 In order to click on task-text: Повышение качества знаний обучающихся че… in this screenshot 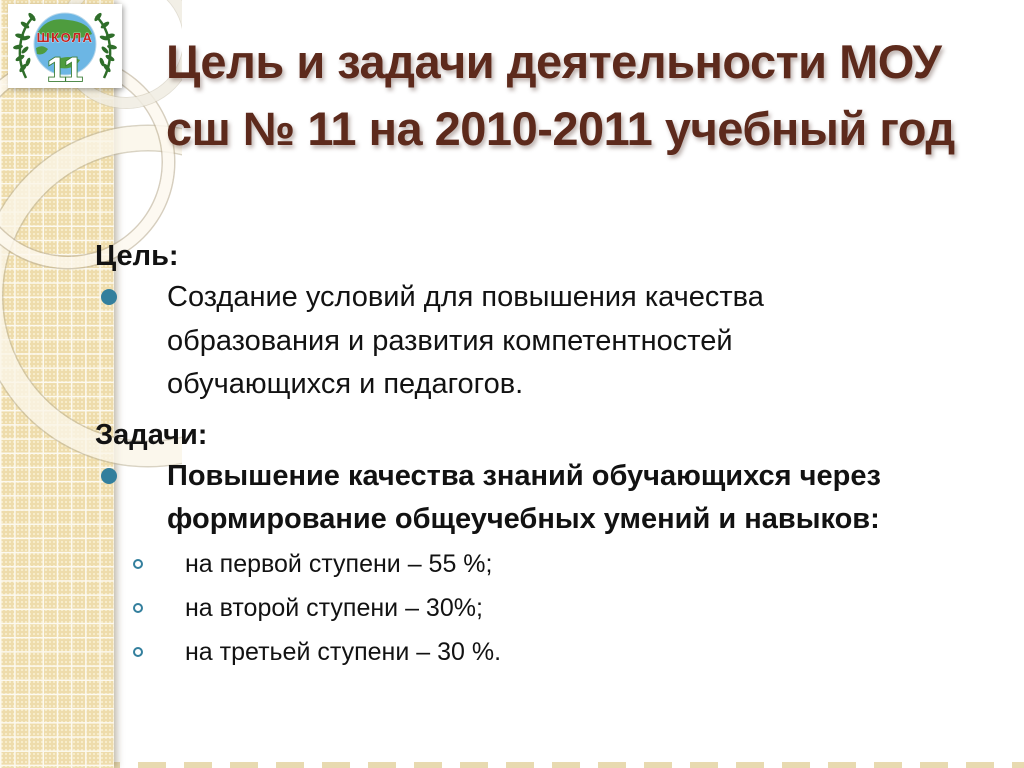, I will do `click(524, 498)`.